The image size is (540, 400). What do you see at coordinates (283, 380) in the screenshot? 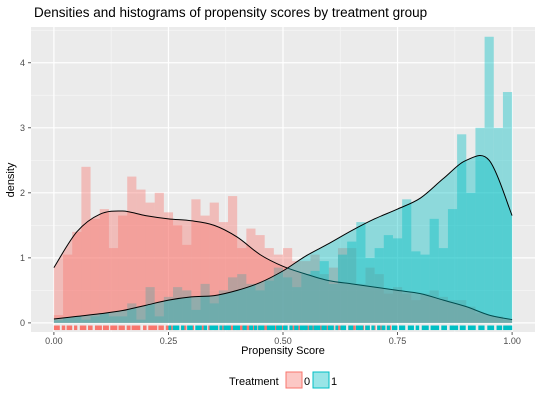
I see `legend: Treatment 0 1` at bounding box center [283, 380].